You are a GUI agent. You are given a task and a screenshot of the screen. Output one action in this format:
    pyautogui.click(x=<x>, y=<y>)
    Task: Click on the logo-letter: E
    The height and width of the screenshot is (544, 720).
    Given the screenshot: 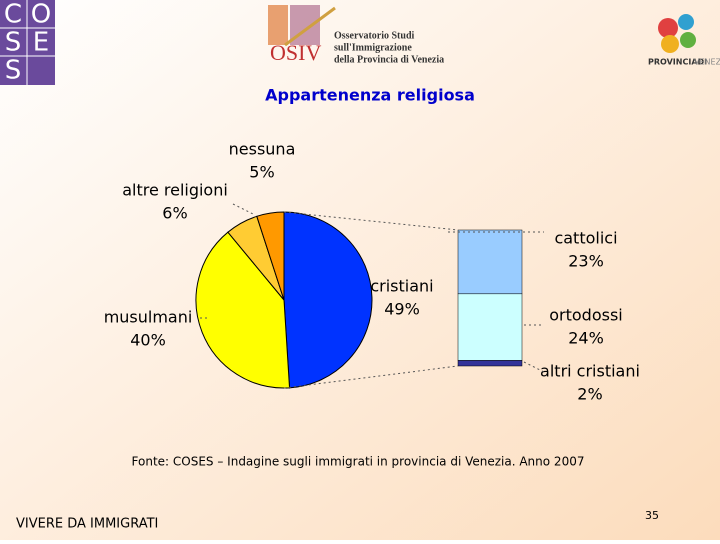 What is the action you would take?
    pyautogui.click(x=41, y=43)
    